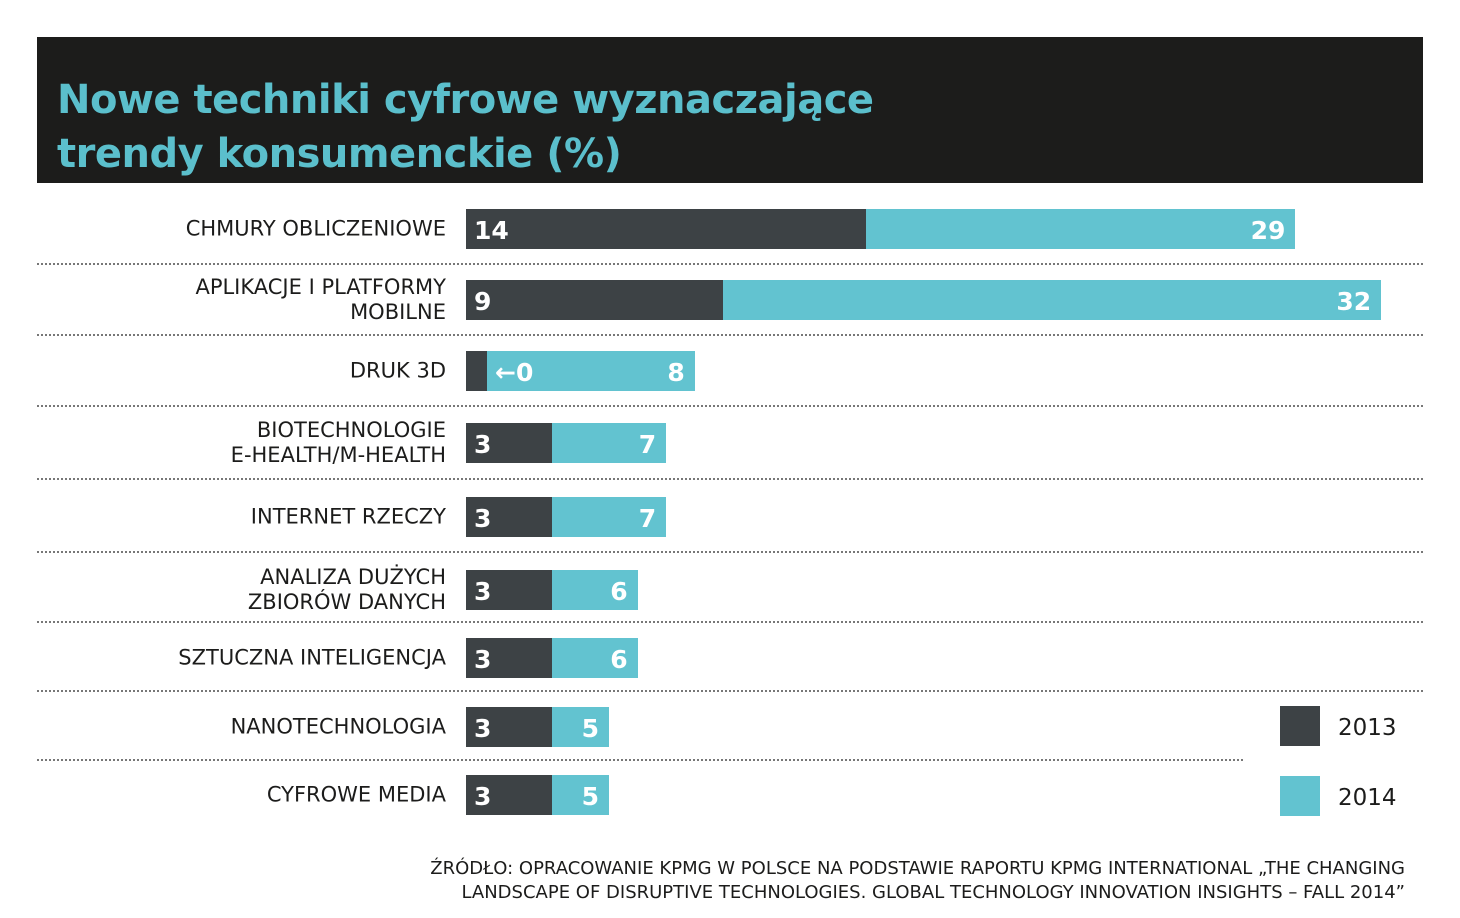 The image size is (1460, 918). Describe the element at coordinates (580, 371) in the screenshot. I see `bar-2014` at that location.